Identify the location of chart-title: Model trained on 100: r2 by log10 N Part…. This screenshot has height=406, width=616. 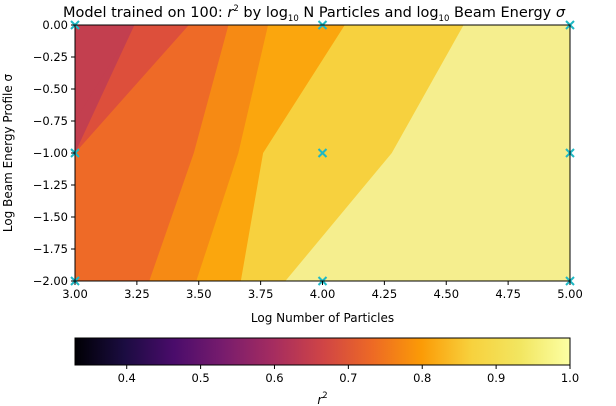
(314, 14).